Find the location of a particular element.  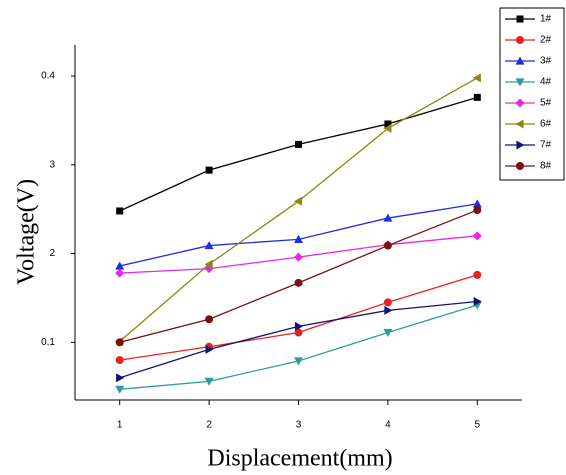

legend-label: 5# is located at coordinates (546, 103).